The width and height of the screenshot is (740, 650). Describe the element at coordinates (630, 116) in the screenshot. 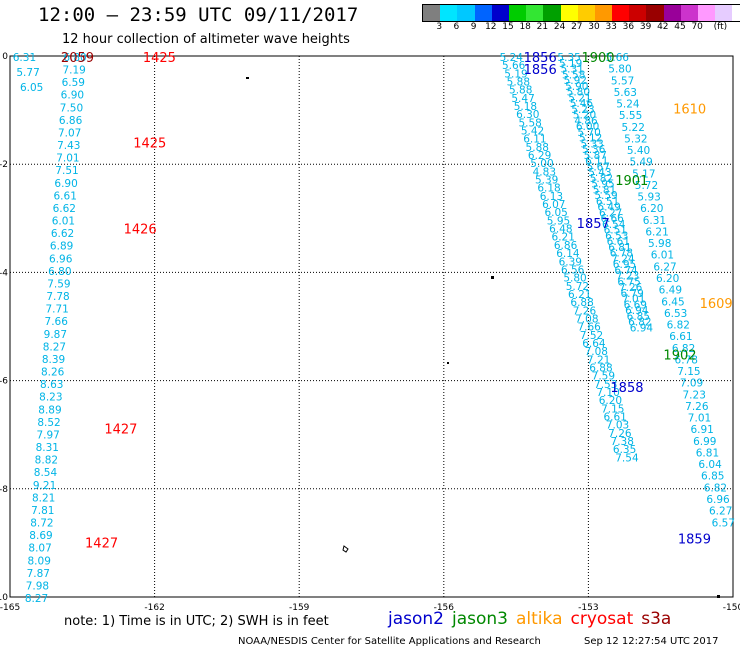

I see `wave-height-value: 5.55` at that location.